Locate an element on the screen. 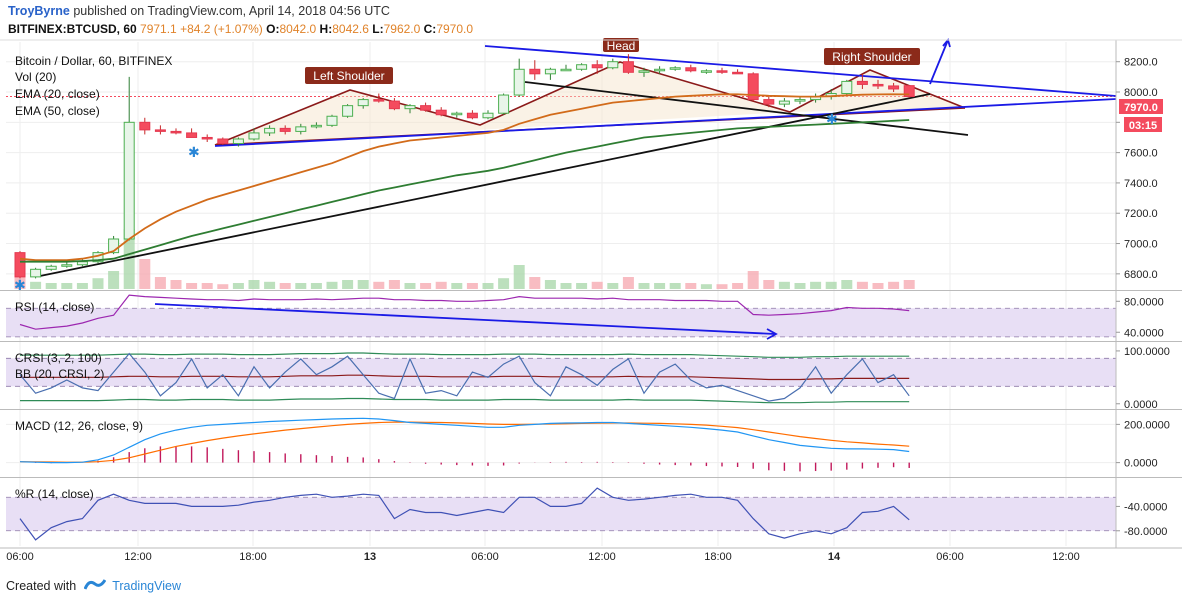  falling-resistance-line is located at coordinates (746, 108).